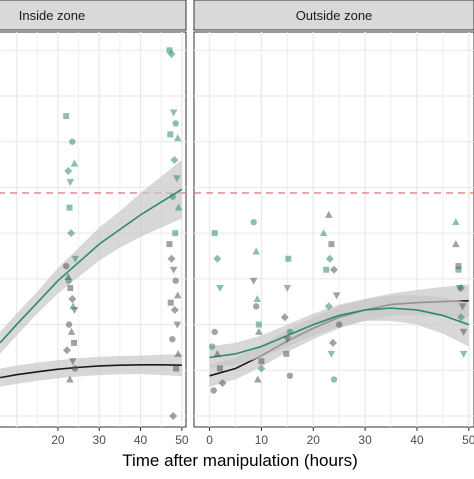 This screenshot has width=474, height=479. Describe the element at coordinates (209, 440) in the screenshot. I see `x-tick-label: 0` at that location.